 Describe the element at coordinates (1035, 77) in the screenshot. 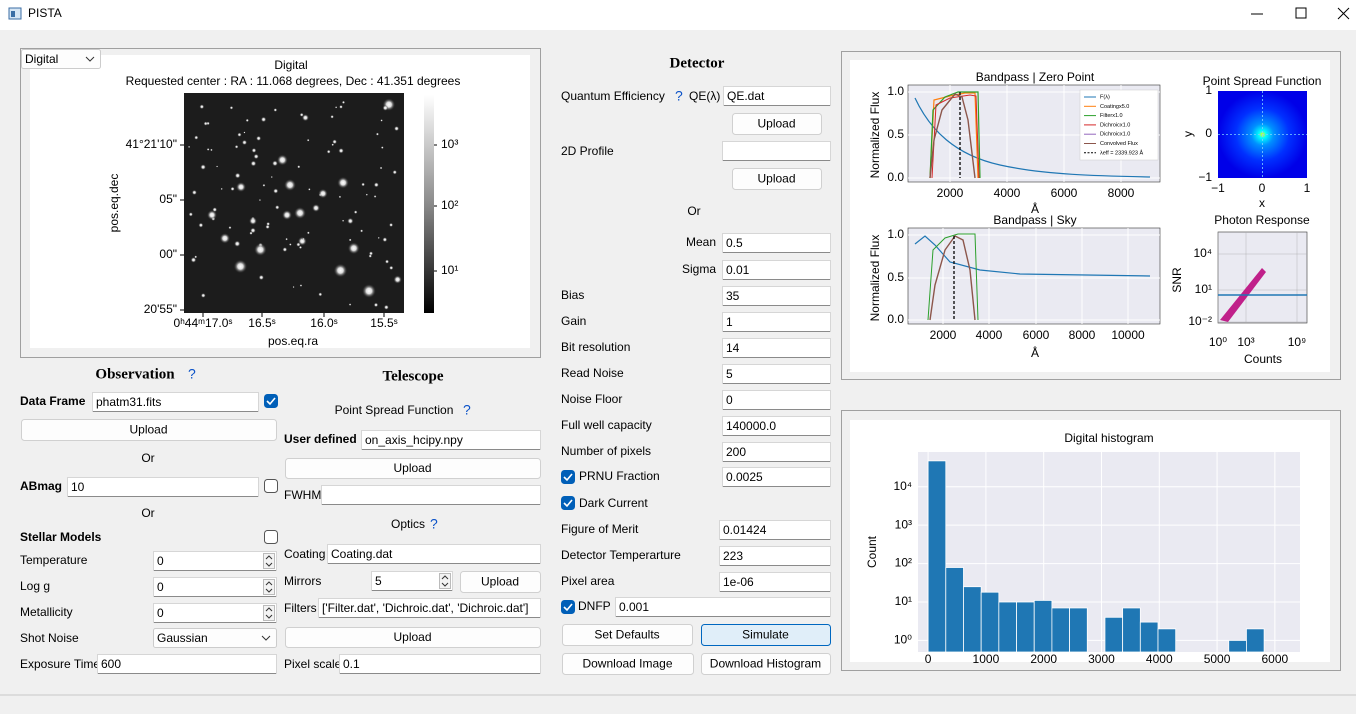

I see `mini-title: Bandpass | Zero Point` at that location.